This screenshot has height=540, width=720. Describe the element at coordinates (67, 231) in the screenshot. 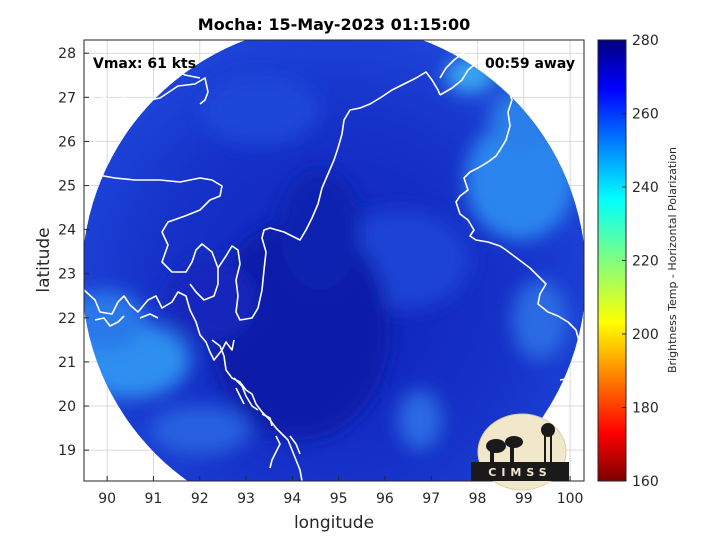

I see `y-tick-label: 24` at that location.